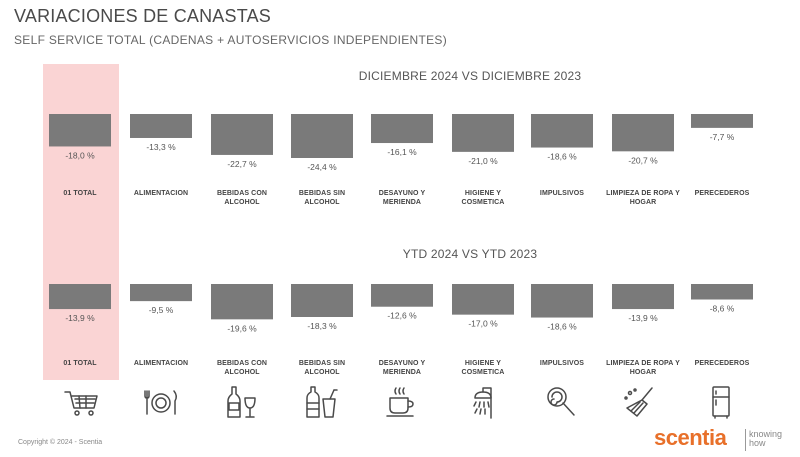 The height and width of the screenshot is (457, 800). What do you see at coordinates (242, 198) in the screenshot?
I see `category-label-0-2: BEBIDAS CON ALCOHOL` at bounding box center [242, 198].